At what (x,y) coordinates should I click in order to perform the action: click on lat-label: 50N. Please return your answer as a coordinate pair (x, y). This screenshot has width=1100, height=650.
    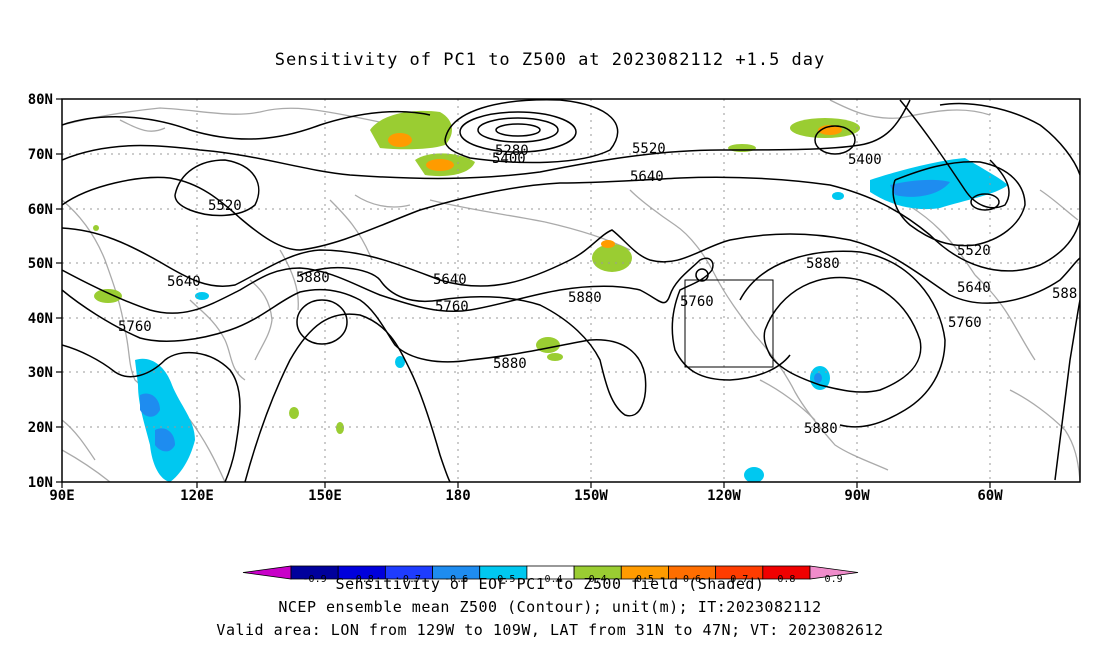
    Looking at the image, I should click on (40, 264).